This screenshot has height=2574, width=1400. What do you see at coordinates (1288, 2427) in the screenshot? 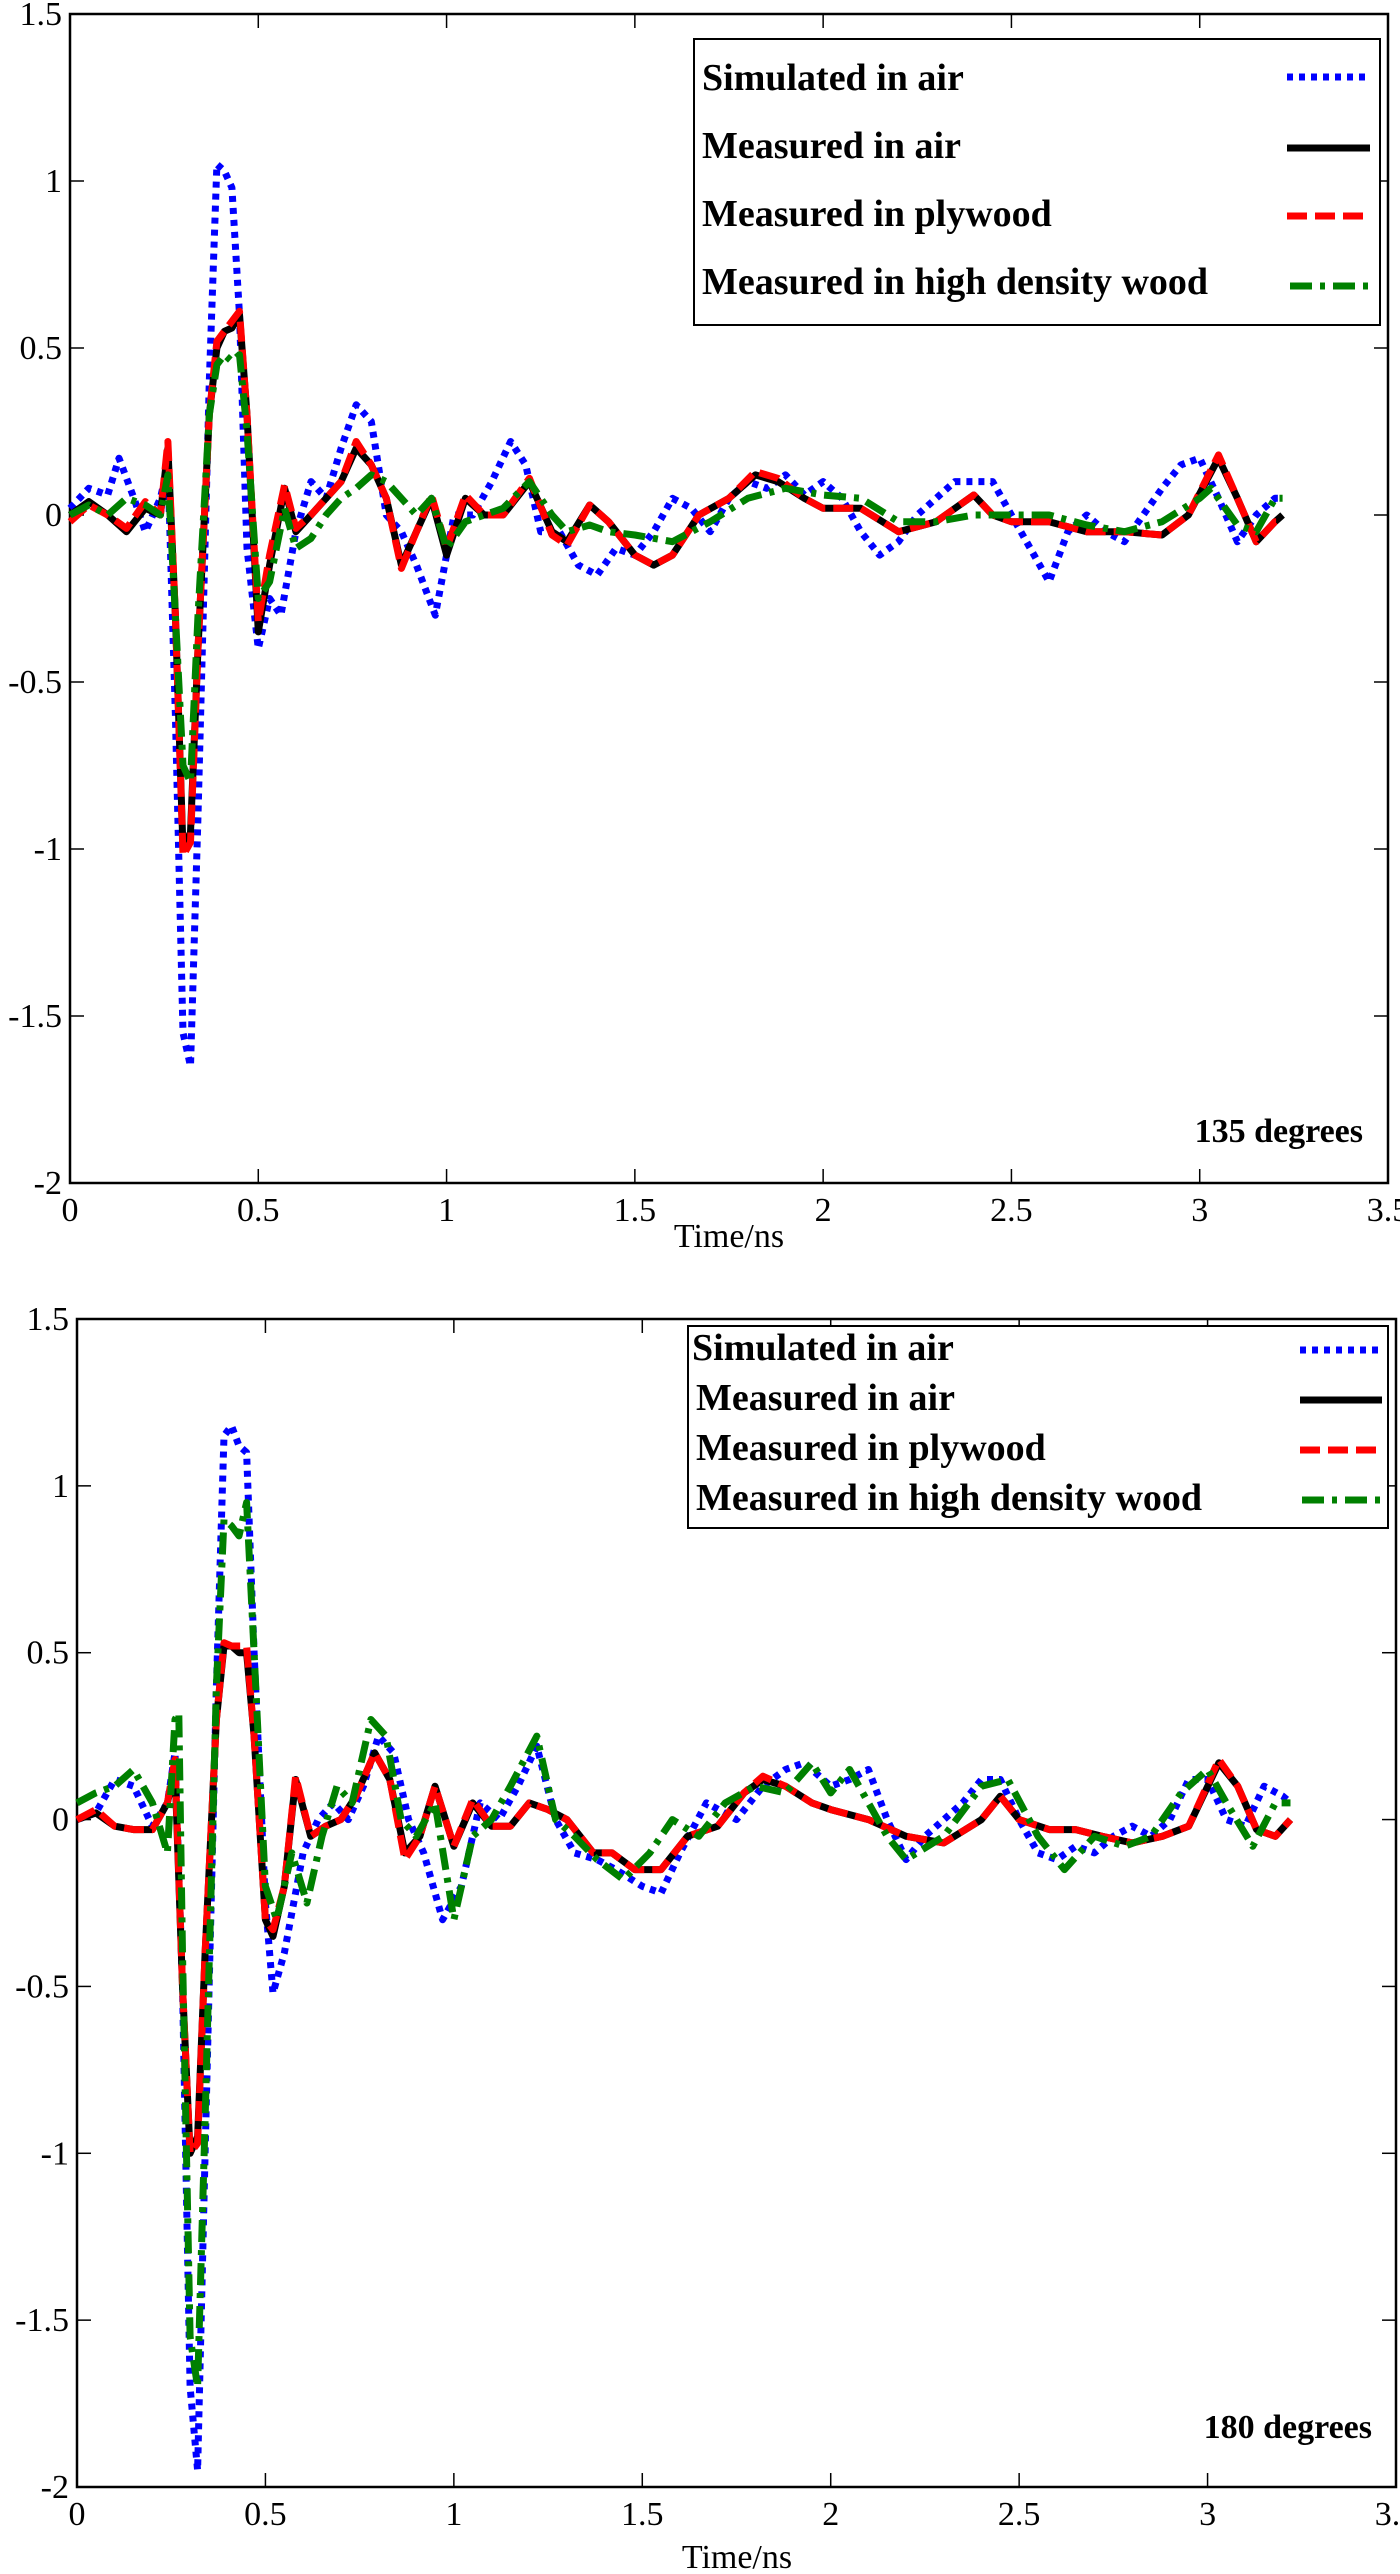
I see `angle-annotation: 180 degrees` at bounding box center [1288, 2427].